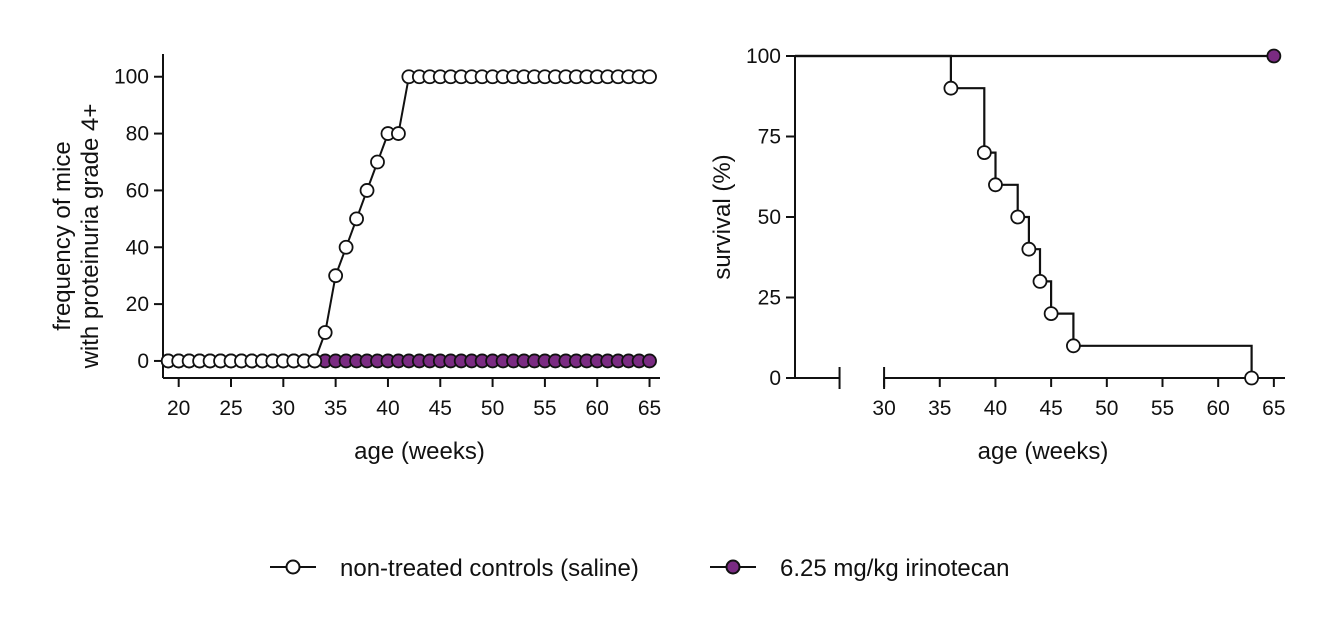 This screenshot has width=1327, height=625. Describe the element at coordinates (293, 567) in the screenshot. I see `legend-controls-marker` at that location.